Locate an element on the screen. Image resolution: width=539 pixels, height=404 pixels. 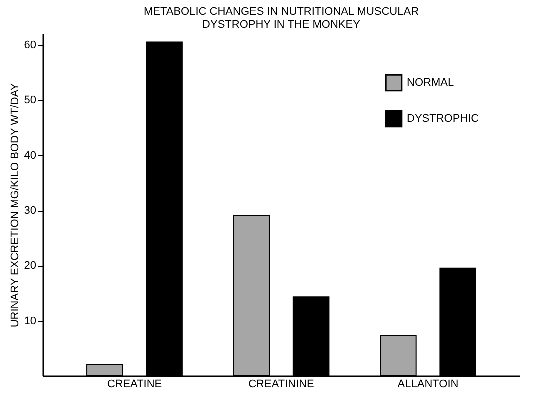
x-tick-label: ALLANTOIN is located at coordinates (428, 384).